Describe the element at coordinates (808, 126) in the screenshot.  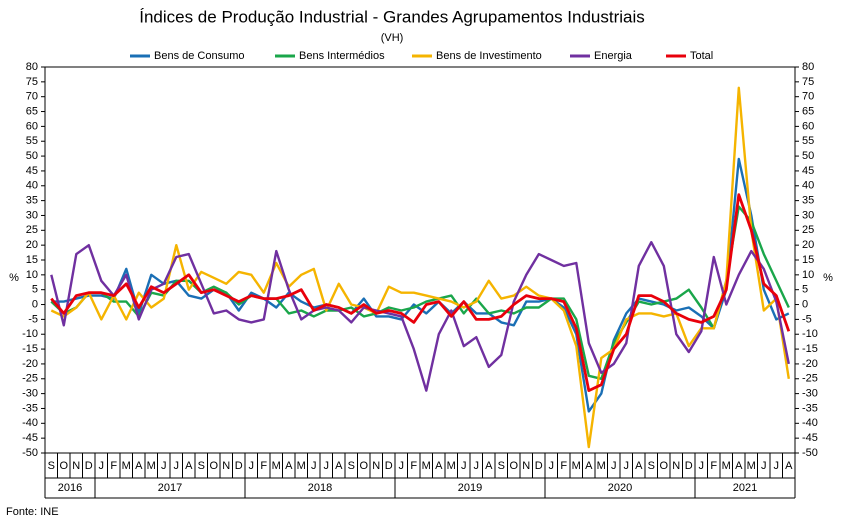
I see `y2-tick-label: 60` at that location.